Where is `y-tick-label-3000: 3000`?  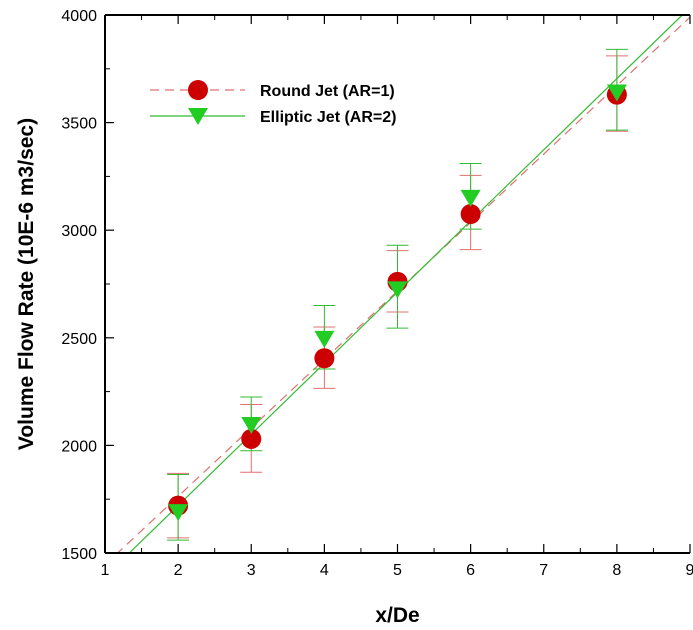 y-tick-label-3000: 3000 is located at coordinates (79, 231).